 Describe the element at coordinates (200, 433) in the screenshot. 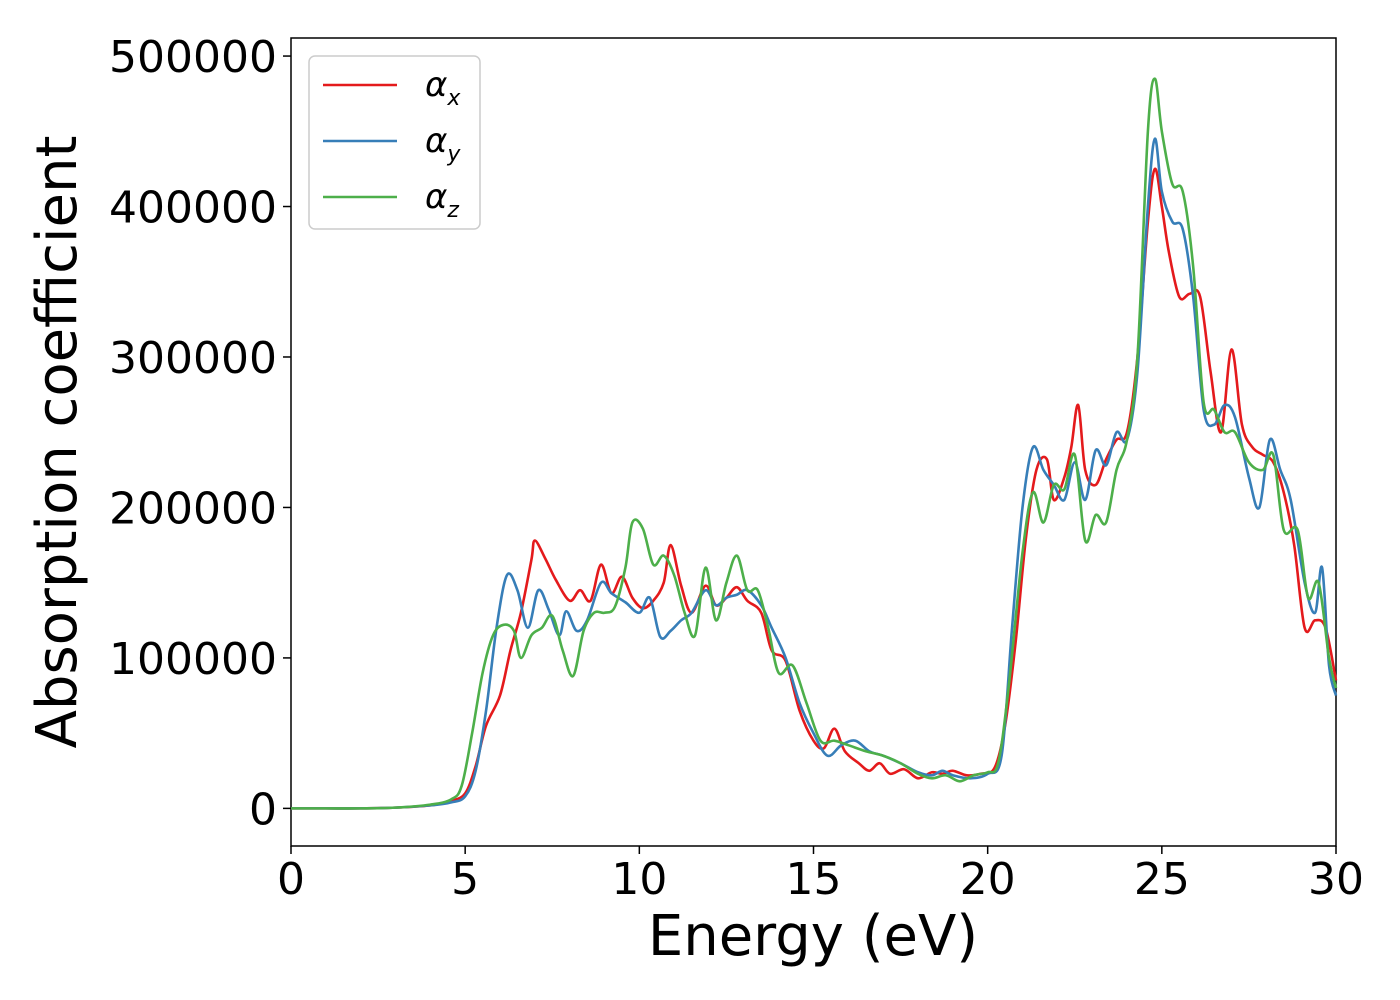

I see `y-axis: 0 100000 200000 300000 400000 500000` at that location.